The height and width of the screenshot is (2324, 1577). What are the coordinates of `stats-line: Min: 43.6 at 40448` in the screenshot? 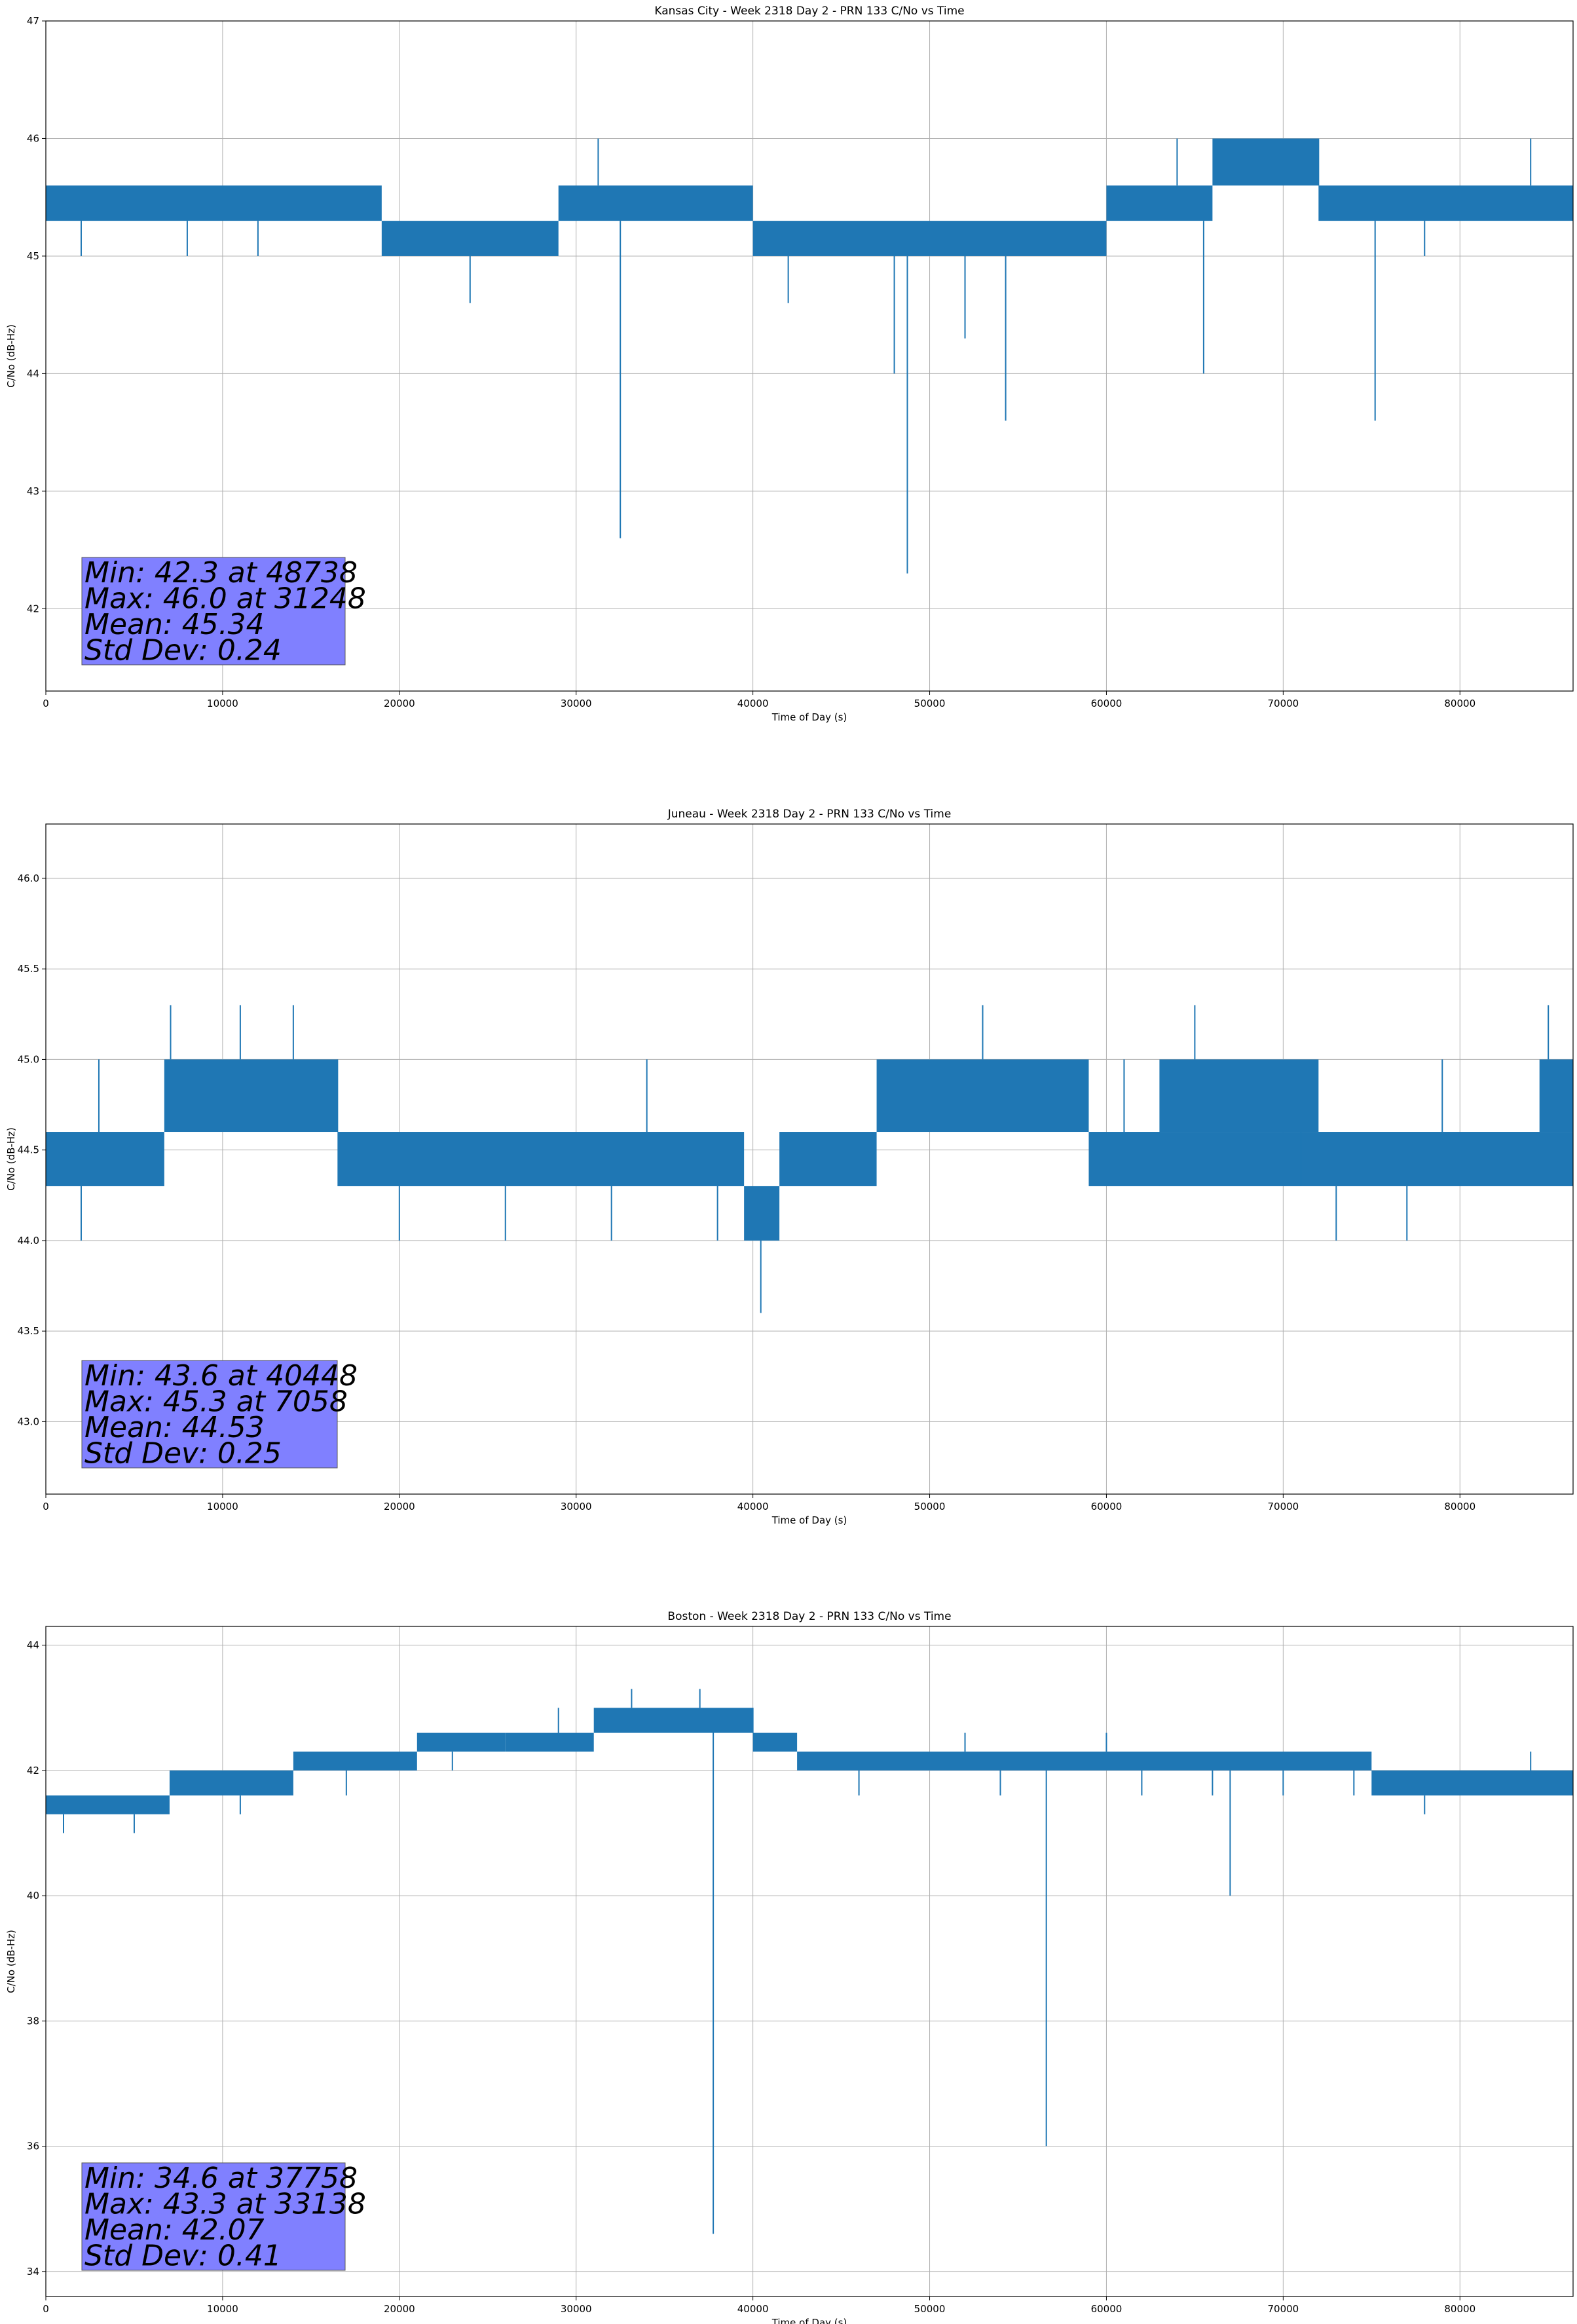 It's located at (221, 1376).